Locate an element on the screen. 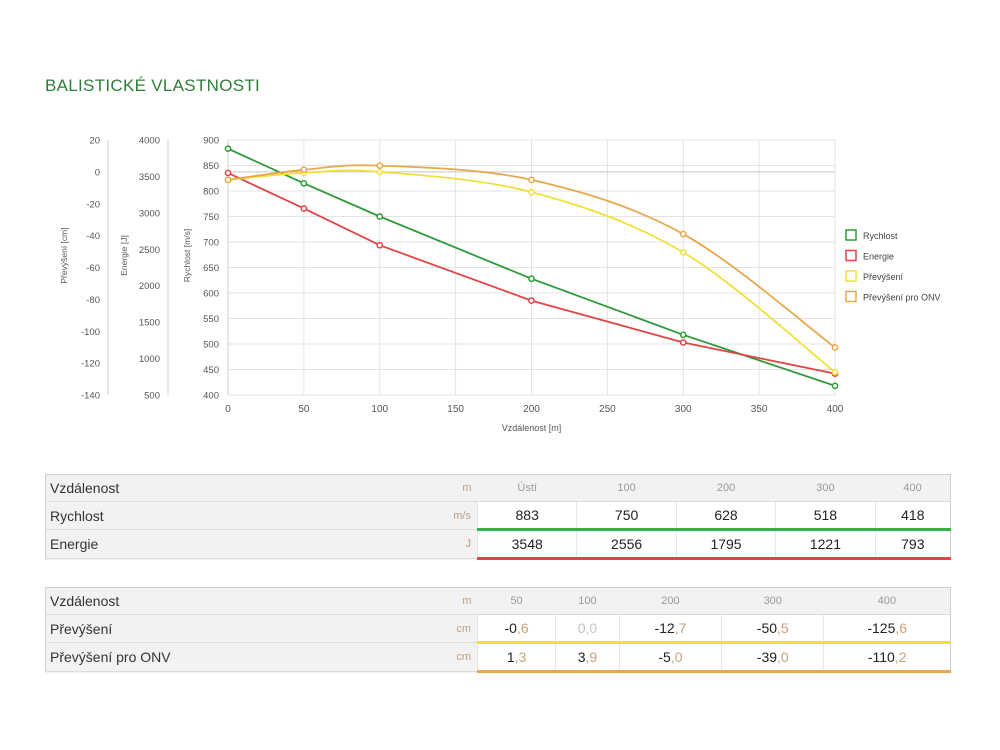  y-tick-label: 4000 is located at coordinates (149, 141).